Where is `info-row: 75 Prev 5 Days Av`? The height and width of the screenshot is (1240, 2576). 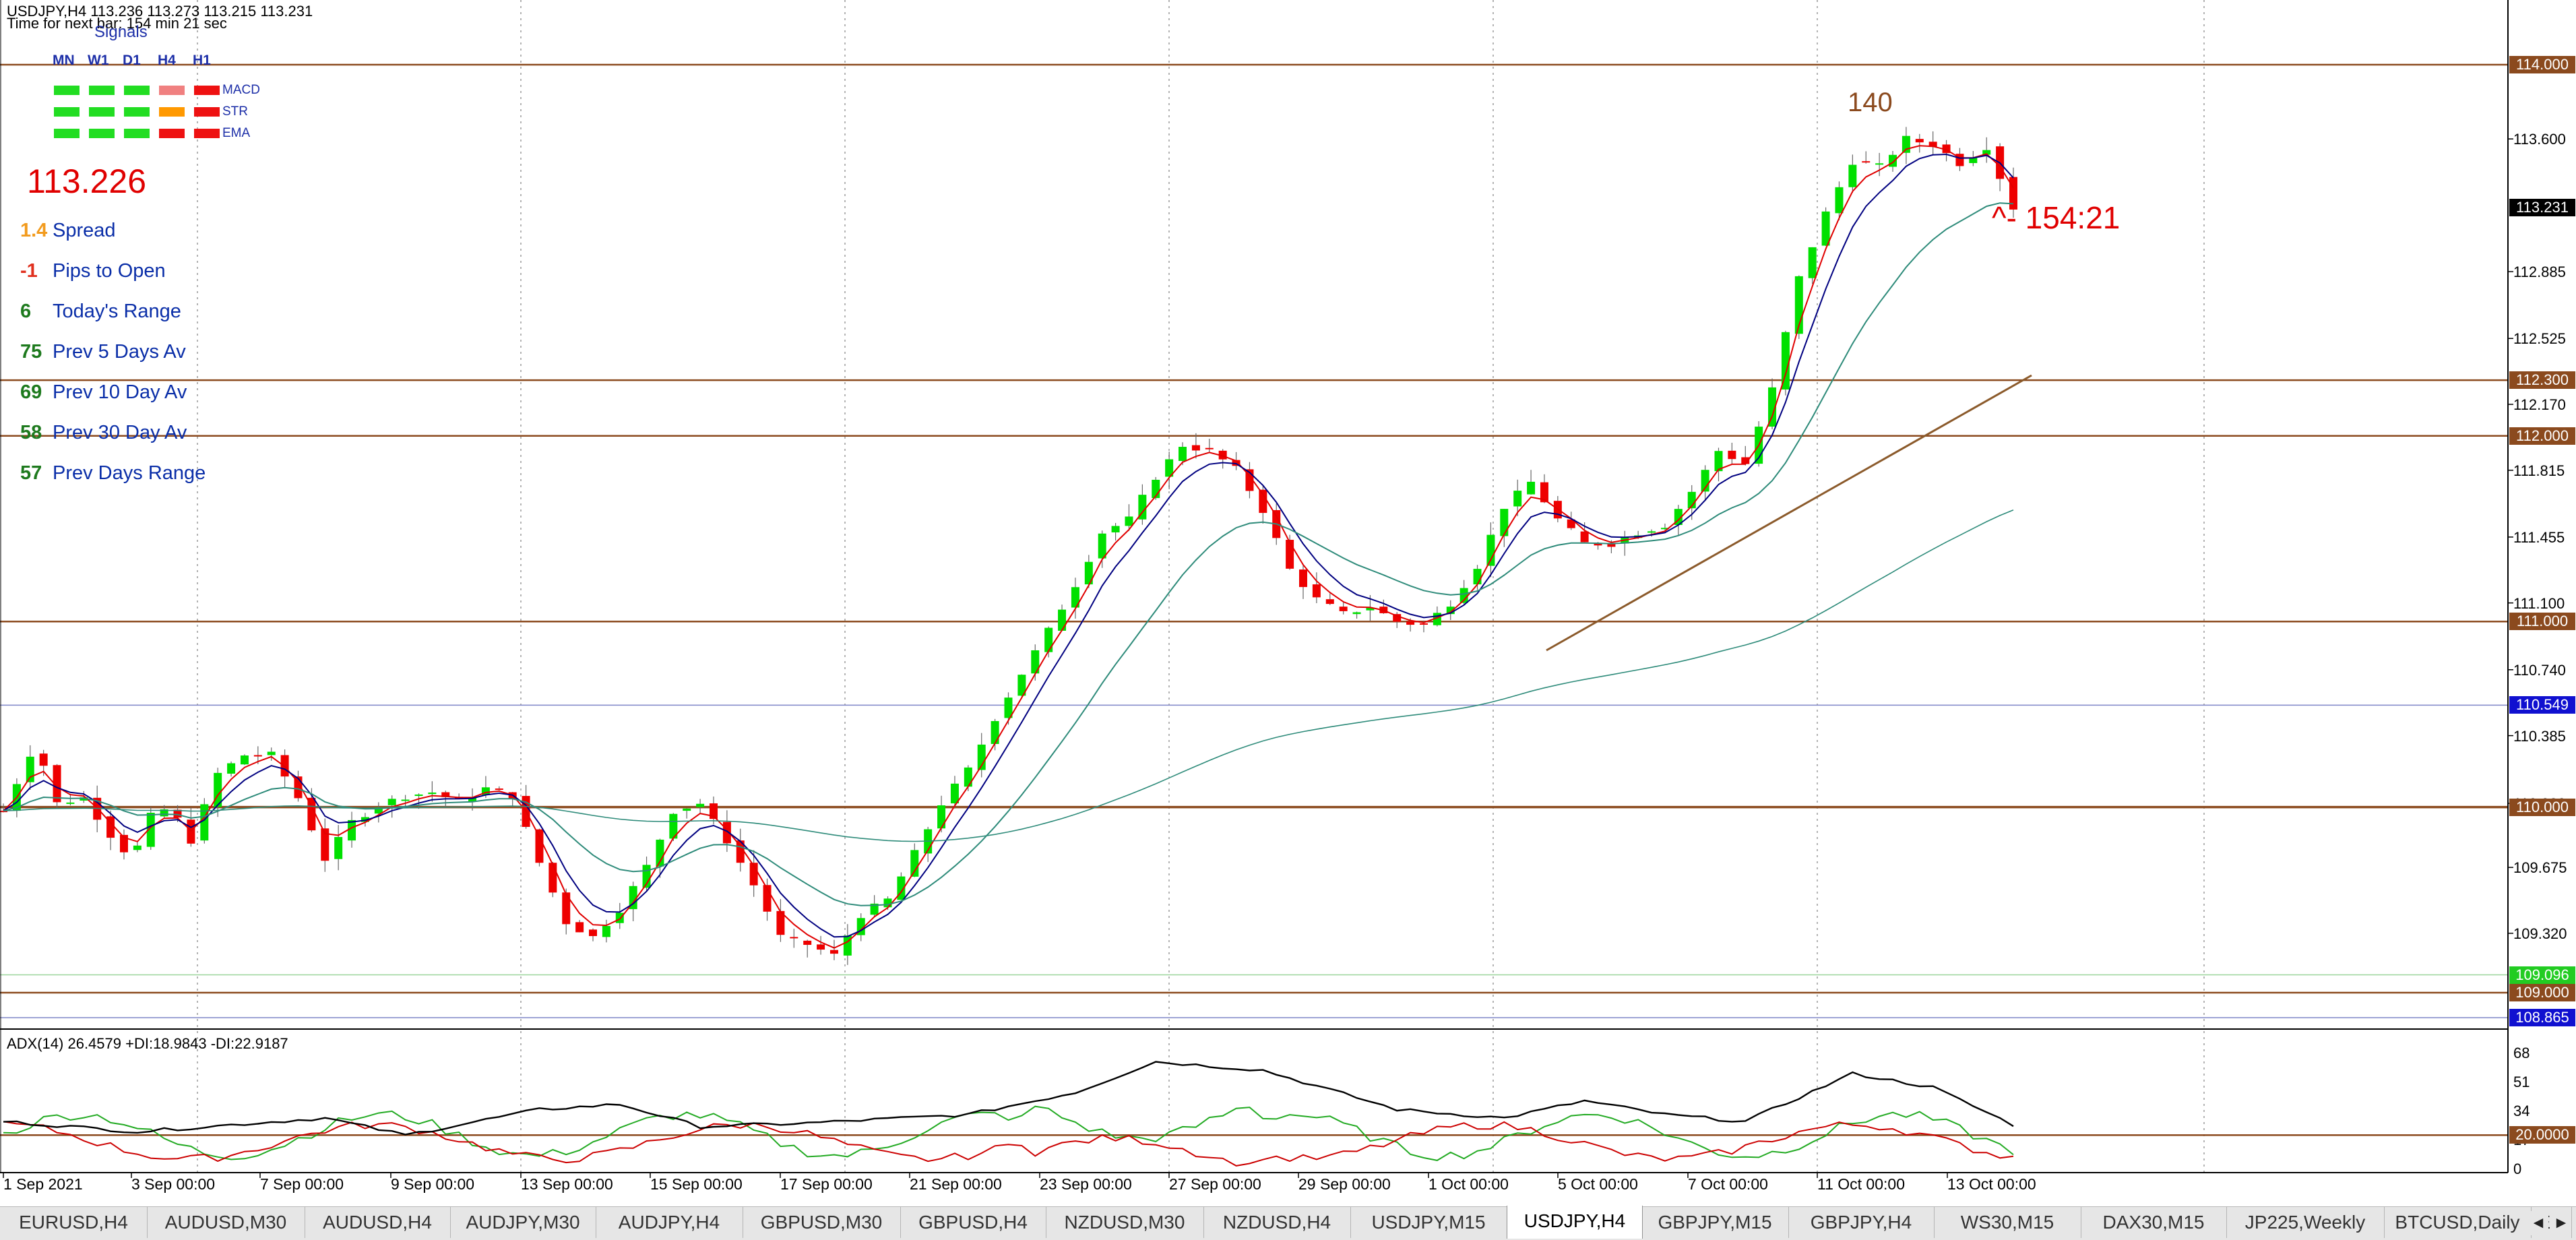
info-row: 75 Prev 5 Days Av is located at coordinates (103, 352).